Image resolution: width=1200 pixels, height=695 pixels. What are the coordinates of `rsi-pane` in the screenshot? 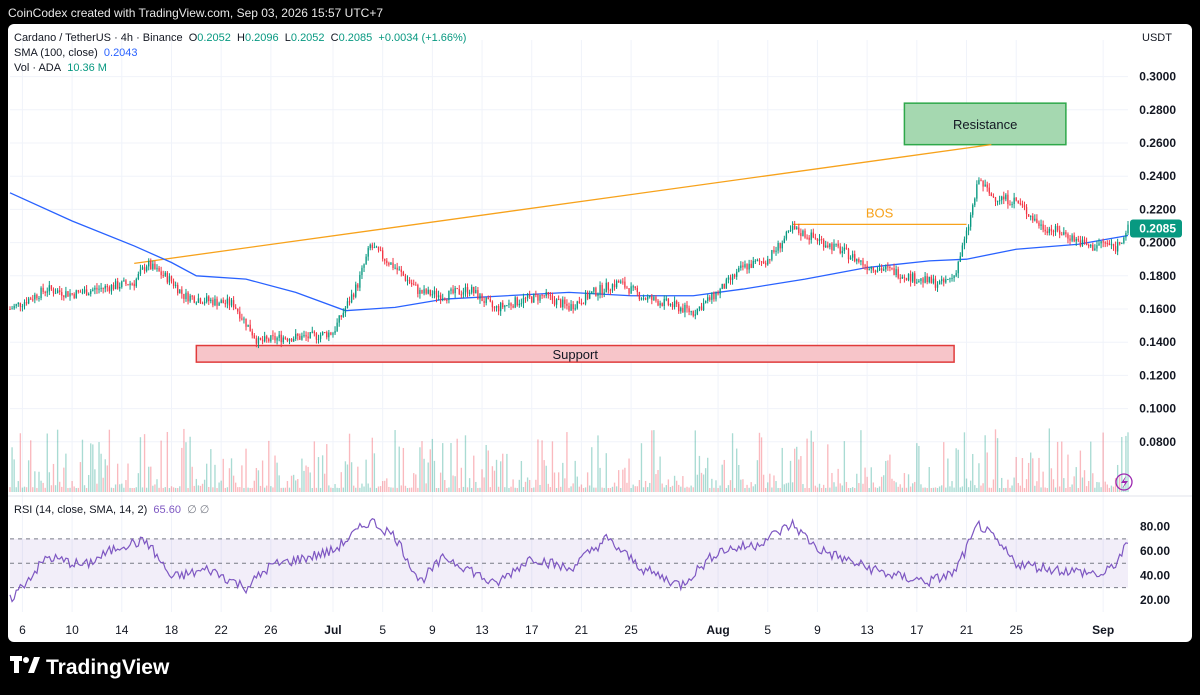 It's located at (569, 560).